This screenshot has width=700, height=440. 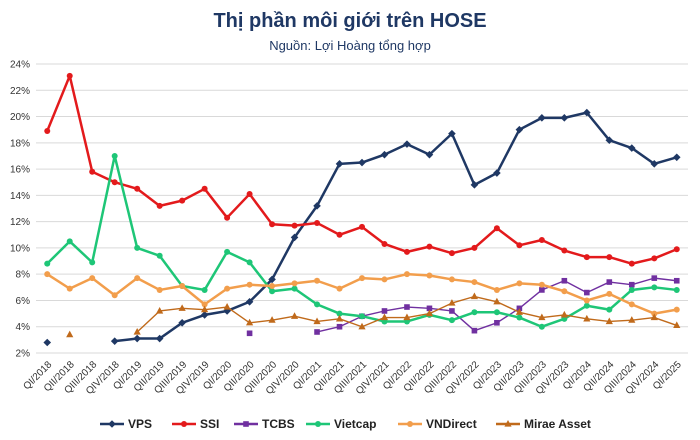 What do you see at coordinates (112, 424) in the screenshot?
I see `legend-marker-vps` at bounding box center [112, 424].